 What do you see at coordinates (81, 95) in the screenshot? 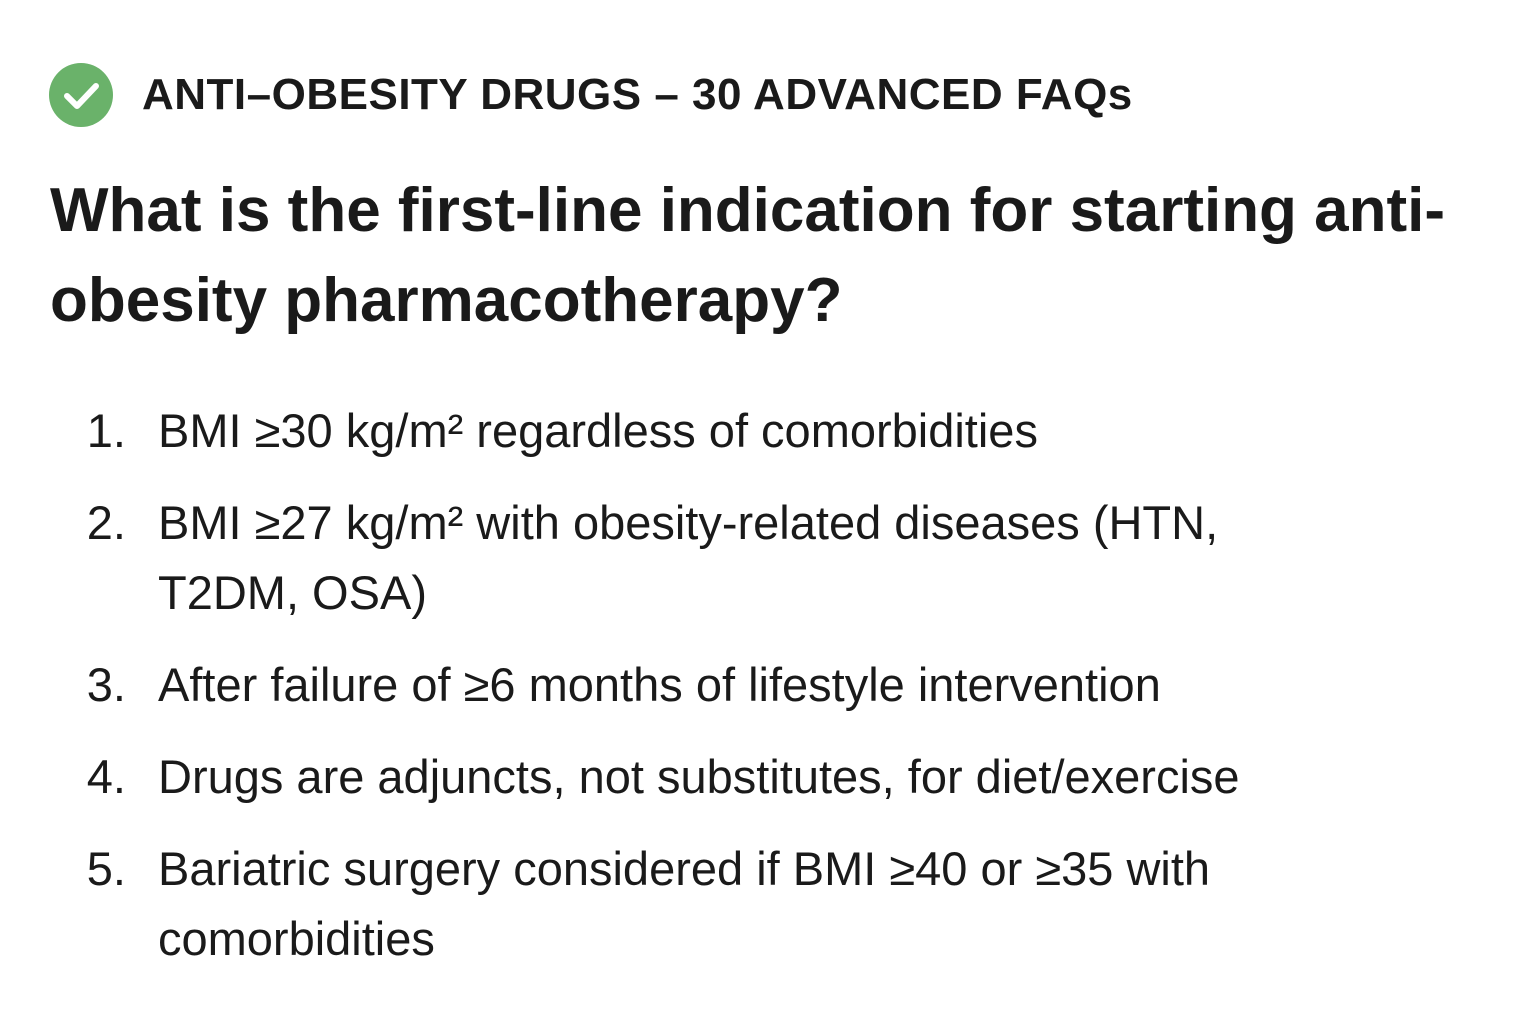
I see `check-icon` at bounding box center [81, 95].